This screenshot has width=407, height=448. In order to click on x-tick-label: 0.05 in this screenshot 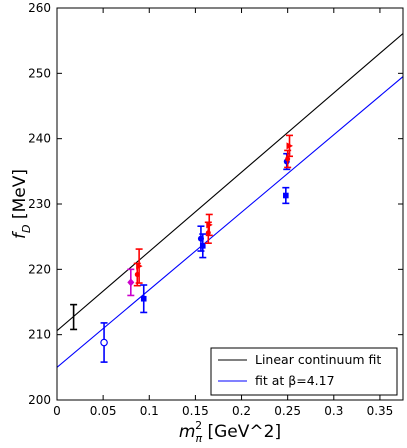, I will do `click(103, 411)`.